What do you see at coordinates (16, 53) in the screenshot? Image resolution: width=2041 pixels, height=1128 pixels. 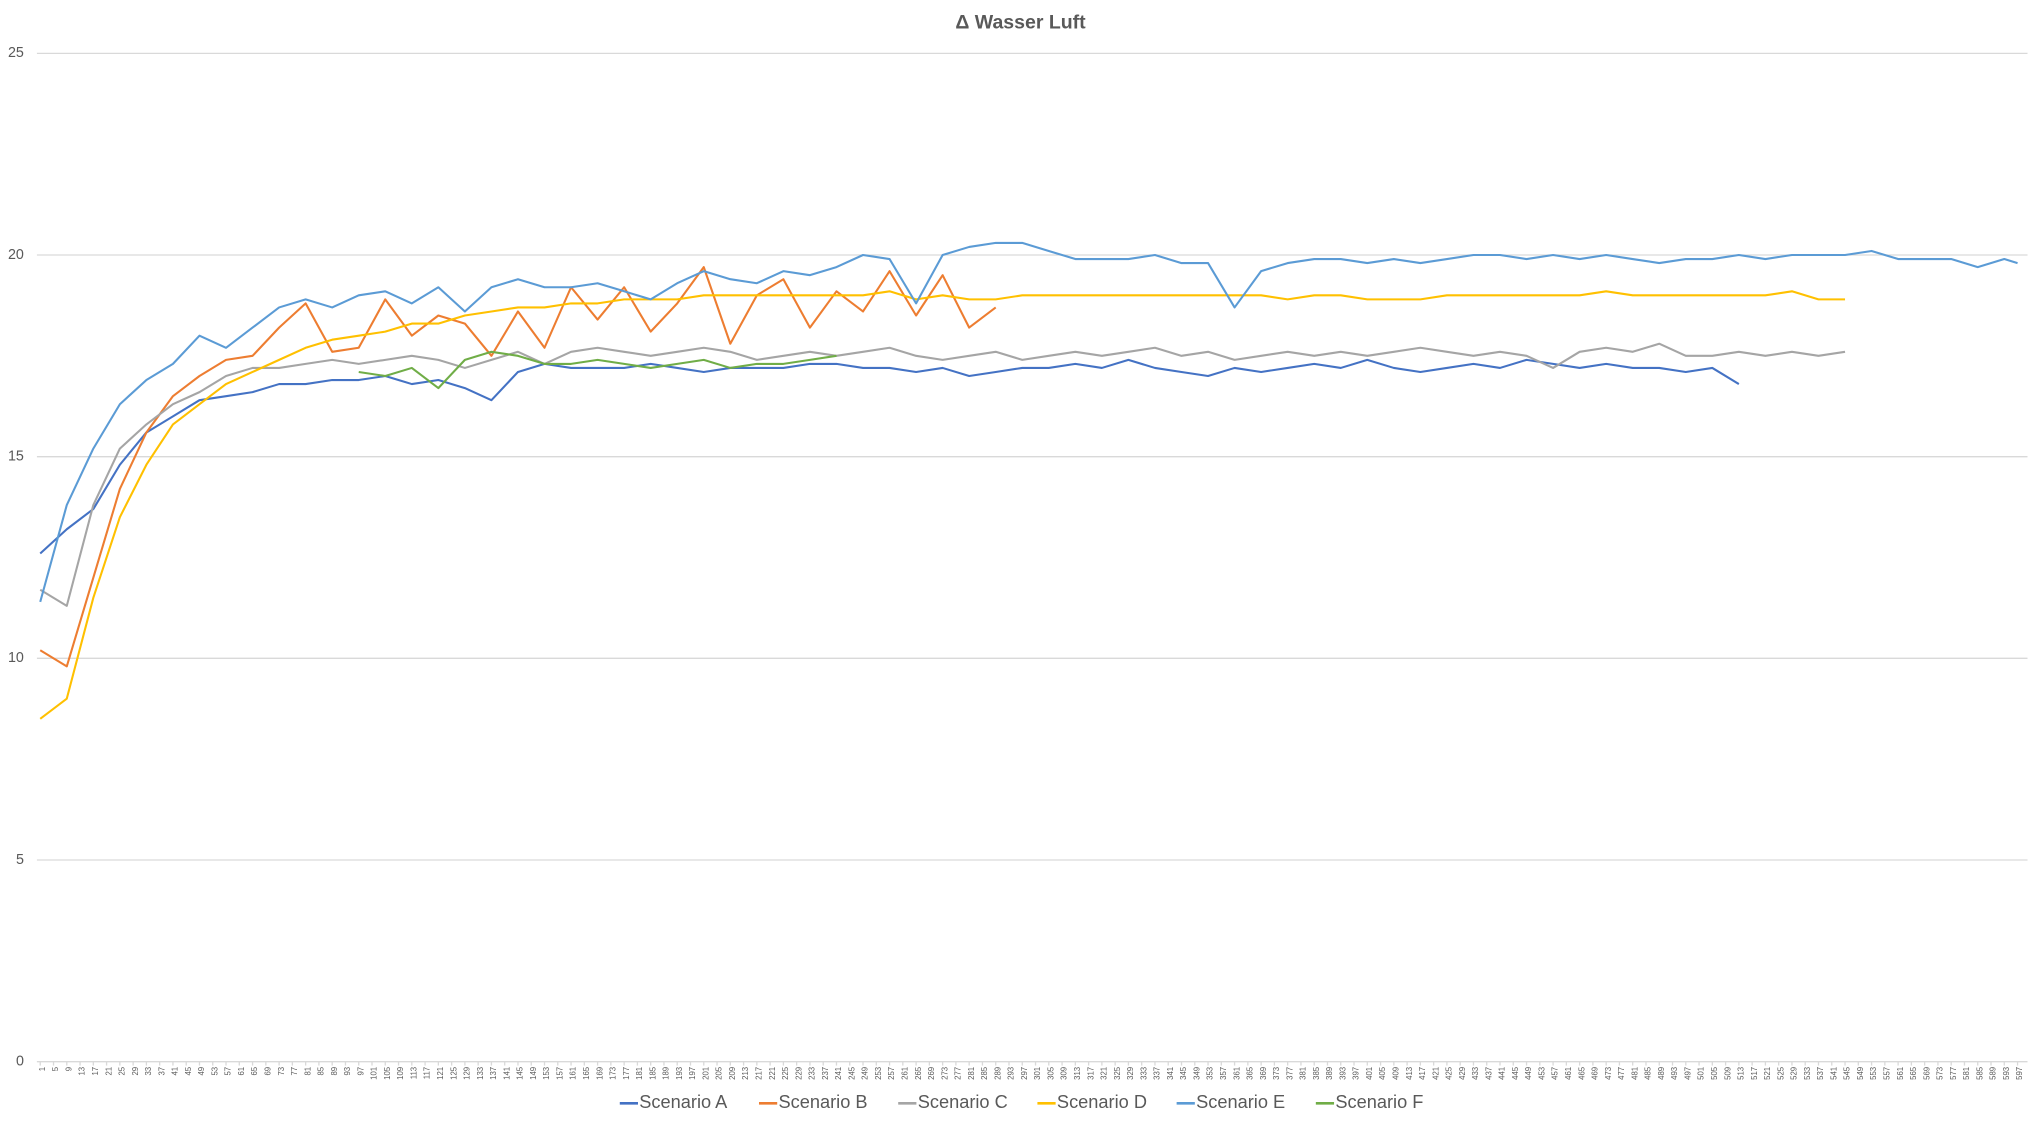 I see `y-tick-label: 25` at bounding box center [16, 53].